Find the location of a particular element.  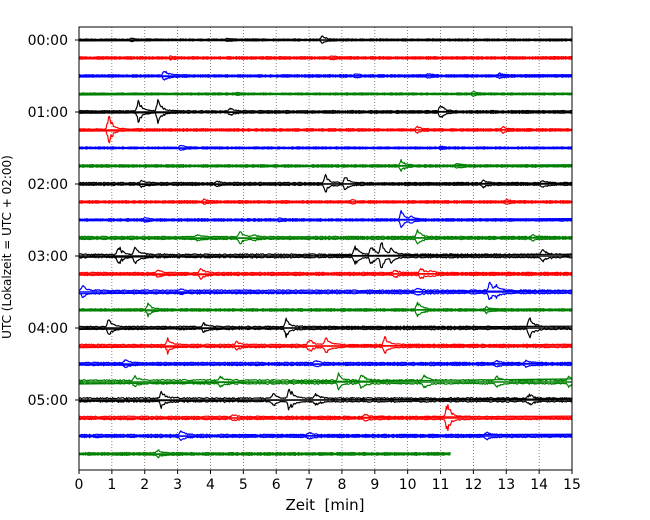

y-tick-label: 01:00 is located at coordinates (48, 113).